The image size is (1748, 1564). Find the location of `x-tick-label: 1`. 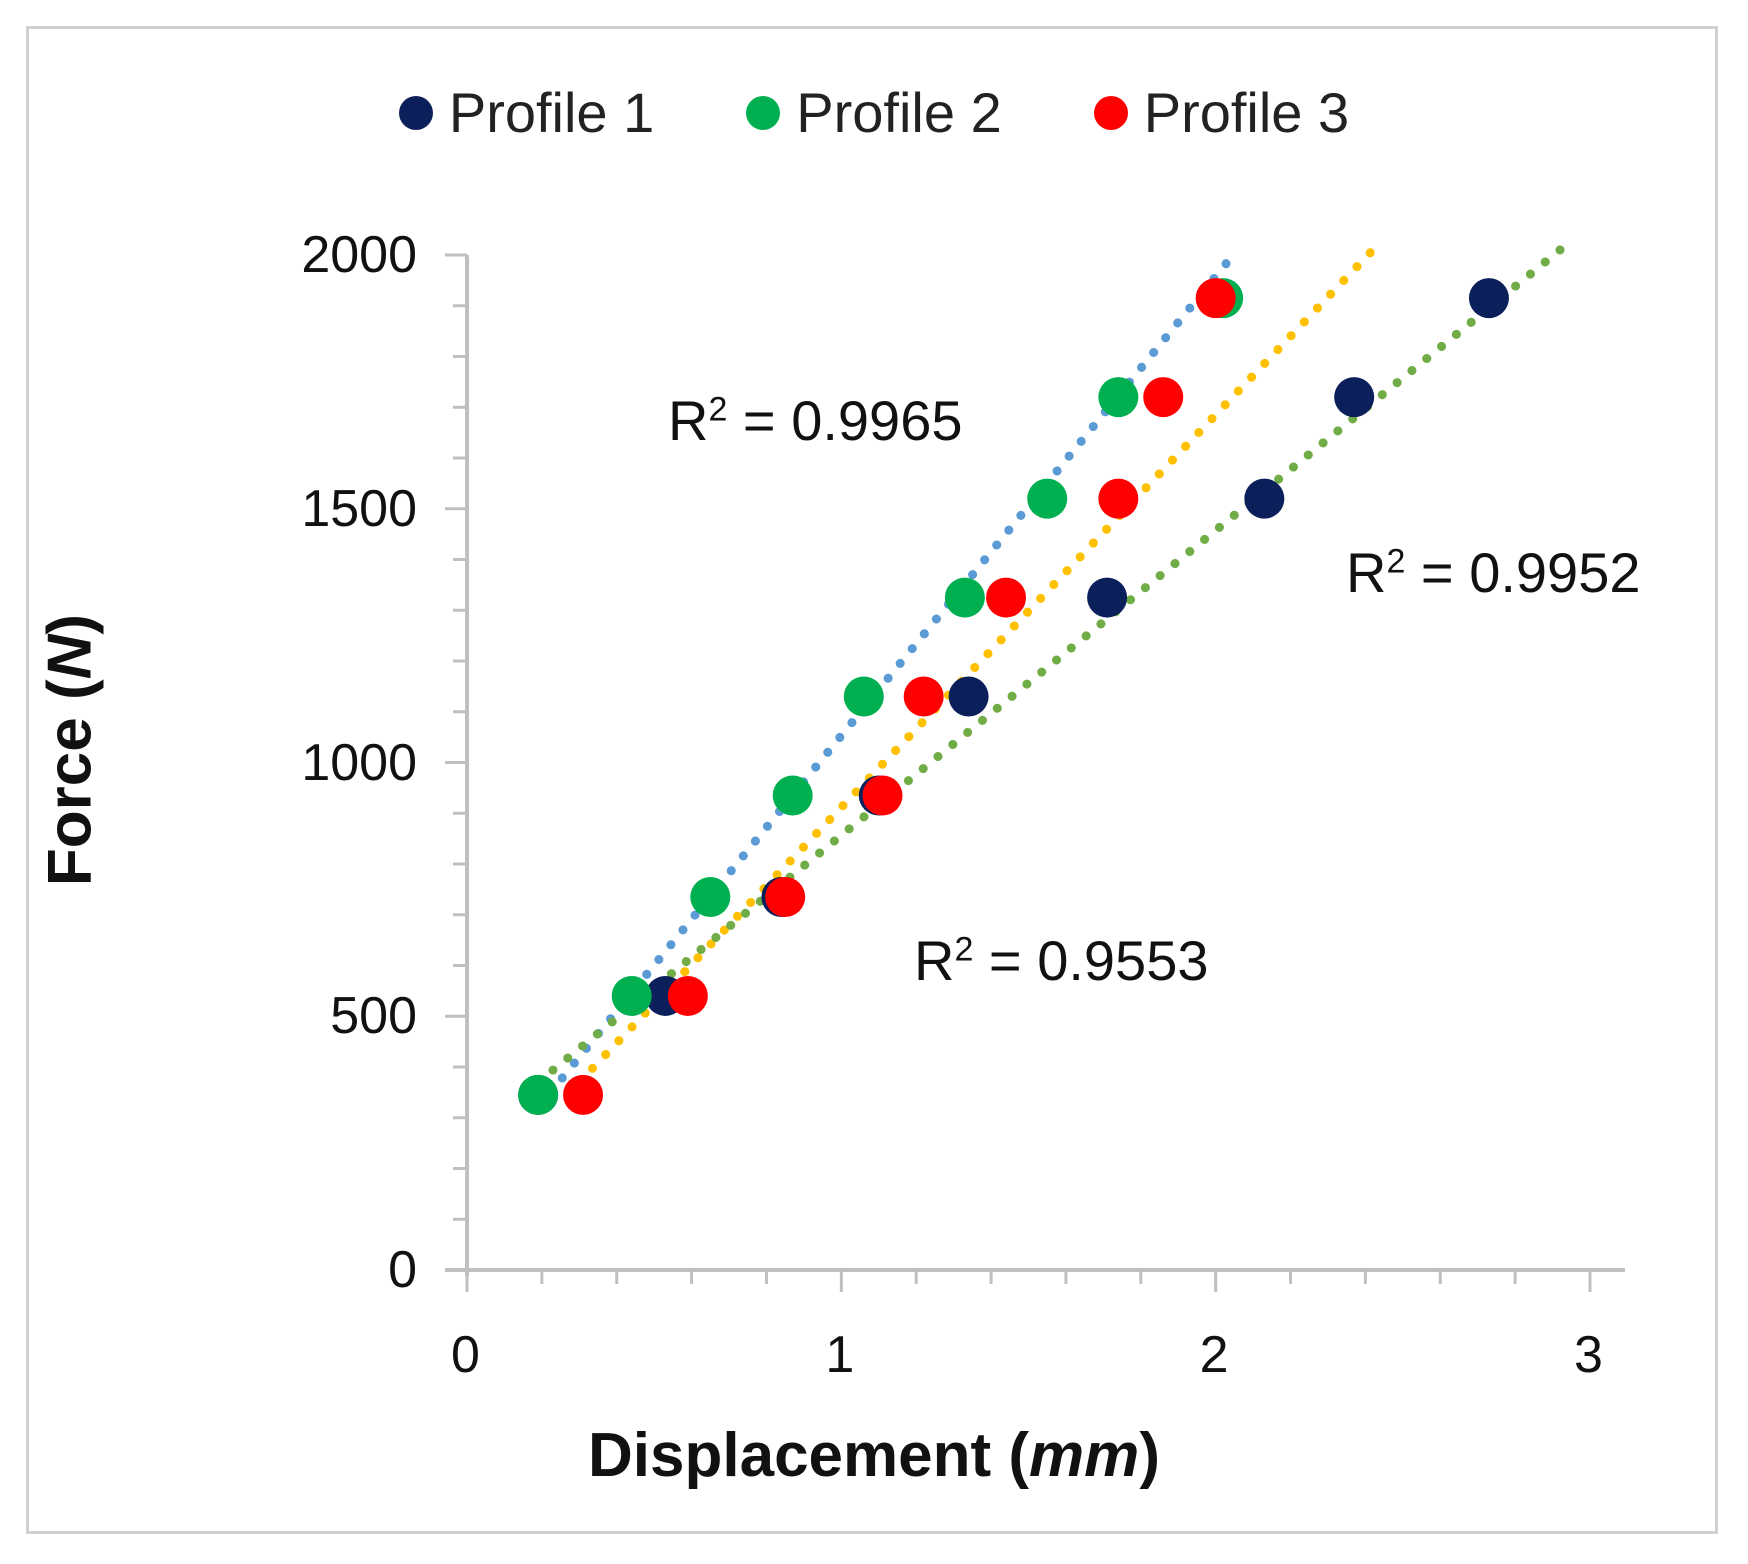

x-tick-label: 1 is located at coordinates (840, 1355).